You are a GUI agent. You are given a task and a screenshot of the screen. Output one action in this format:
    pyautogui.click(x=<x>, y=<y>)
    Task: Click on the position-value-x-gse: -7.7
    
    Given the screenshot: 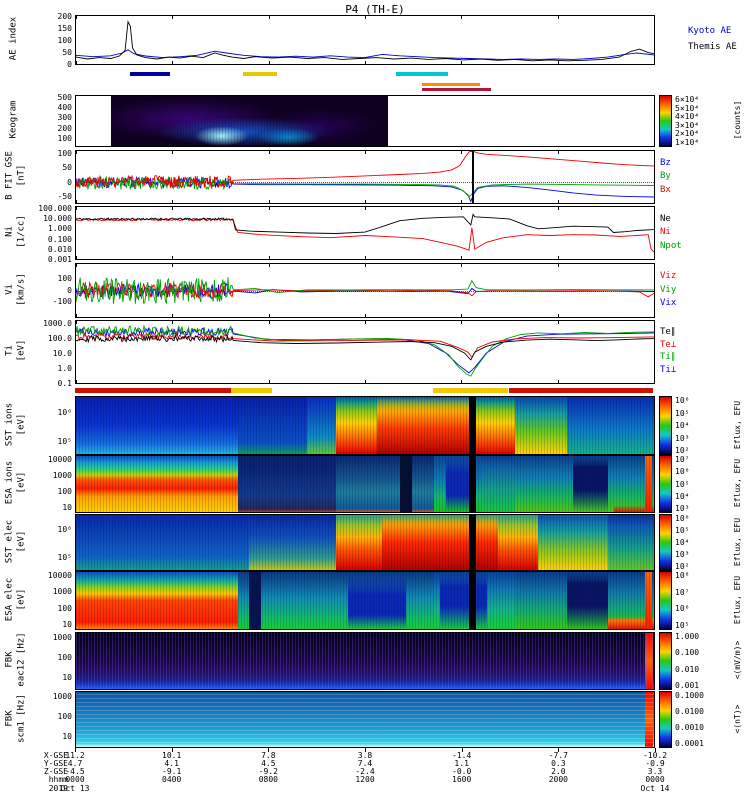 What is the action you would take?
    pyautogui.click(x=558, y=755)
    